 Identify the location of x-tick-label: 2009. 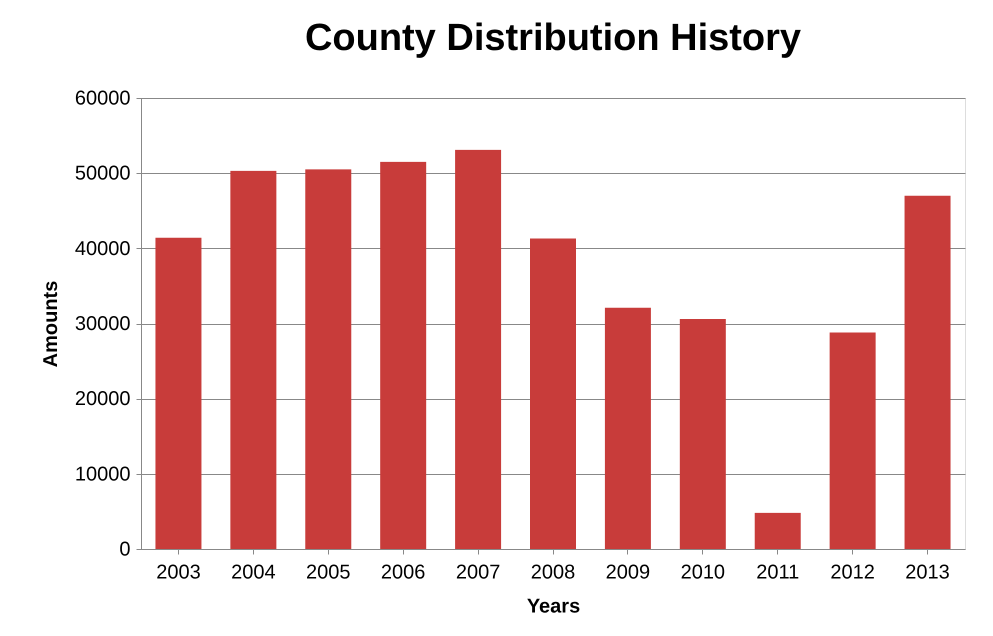
(628, 573).